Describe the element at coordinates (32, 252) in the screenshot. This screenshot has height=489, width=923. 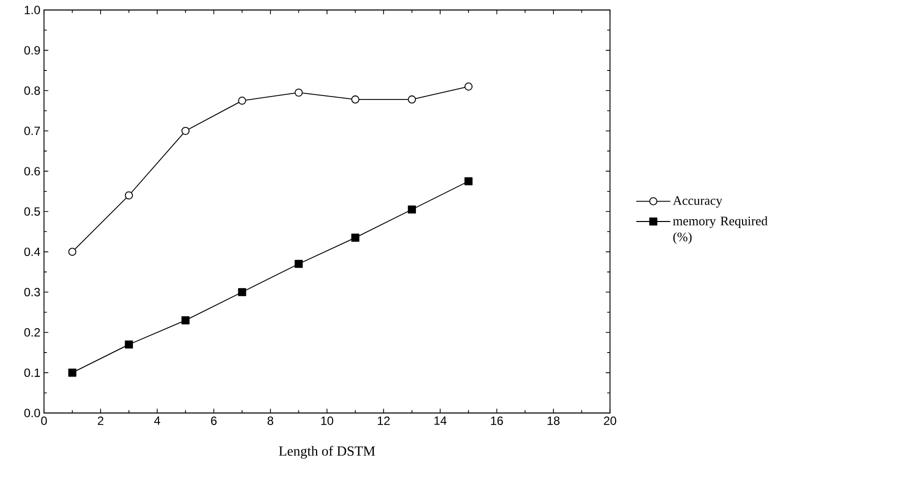
I see `y-tick-label: 0.4` at that location.